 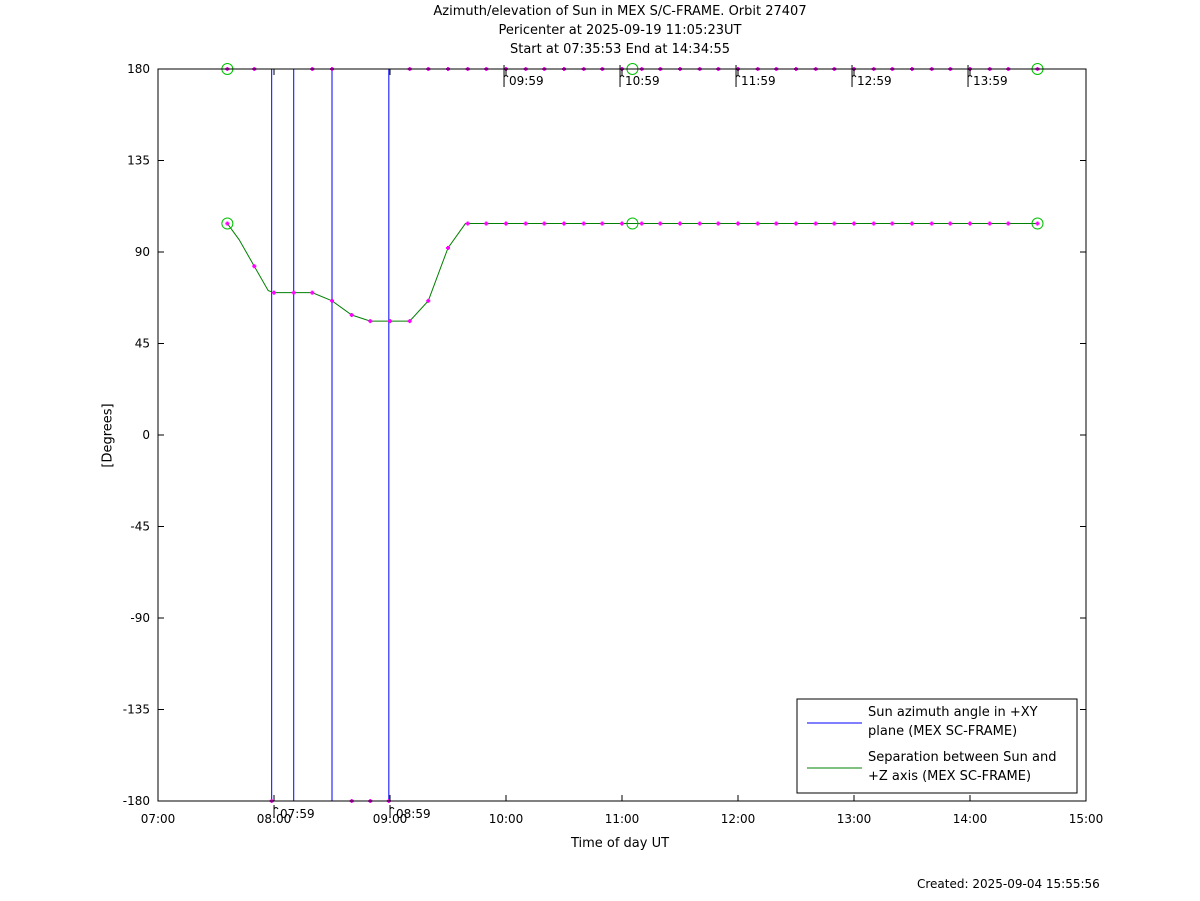 What do you see at coordinates (874, 81) in the screenshot?
I see `hour-marker-label: 12:59` at bounding box center [874, 81].